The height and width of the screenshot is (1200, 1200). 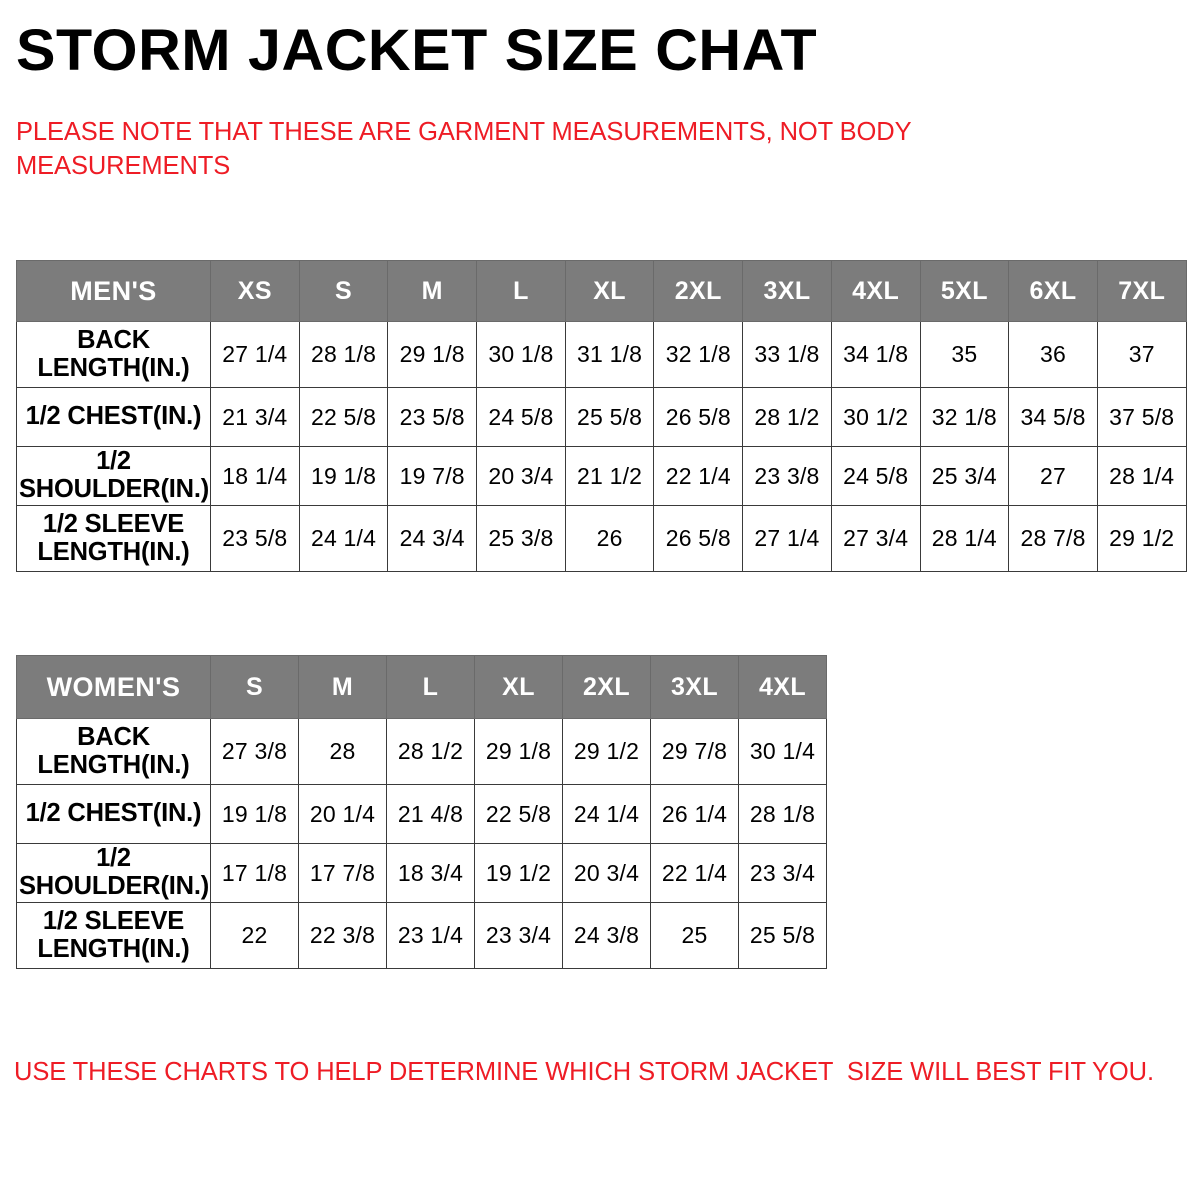 What do you see at coordinates (255, 291) in the screenshot?
I see `mens-col-header-xs: XS` at bounding box center [255, 291].